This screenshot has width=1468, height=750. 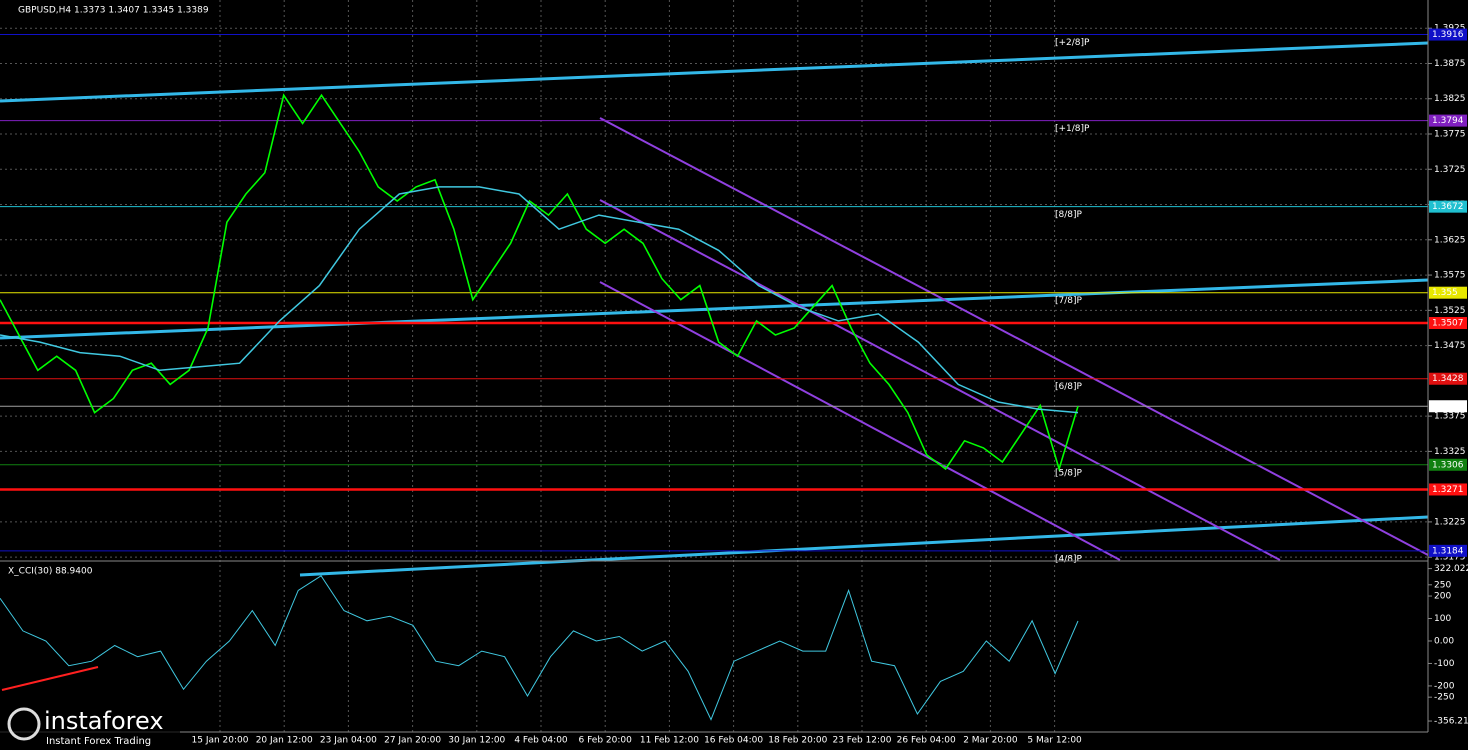 I want to click on x-tick-label: 2 Mar 20:00, so click(x=990, y=741).